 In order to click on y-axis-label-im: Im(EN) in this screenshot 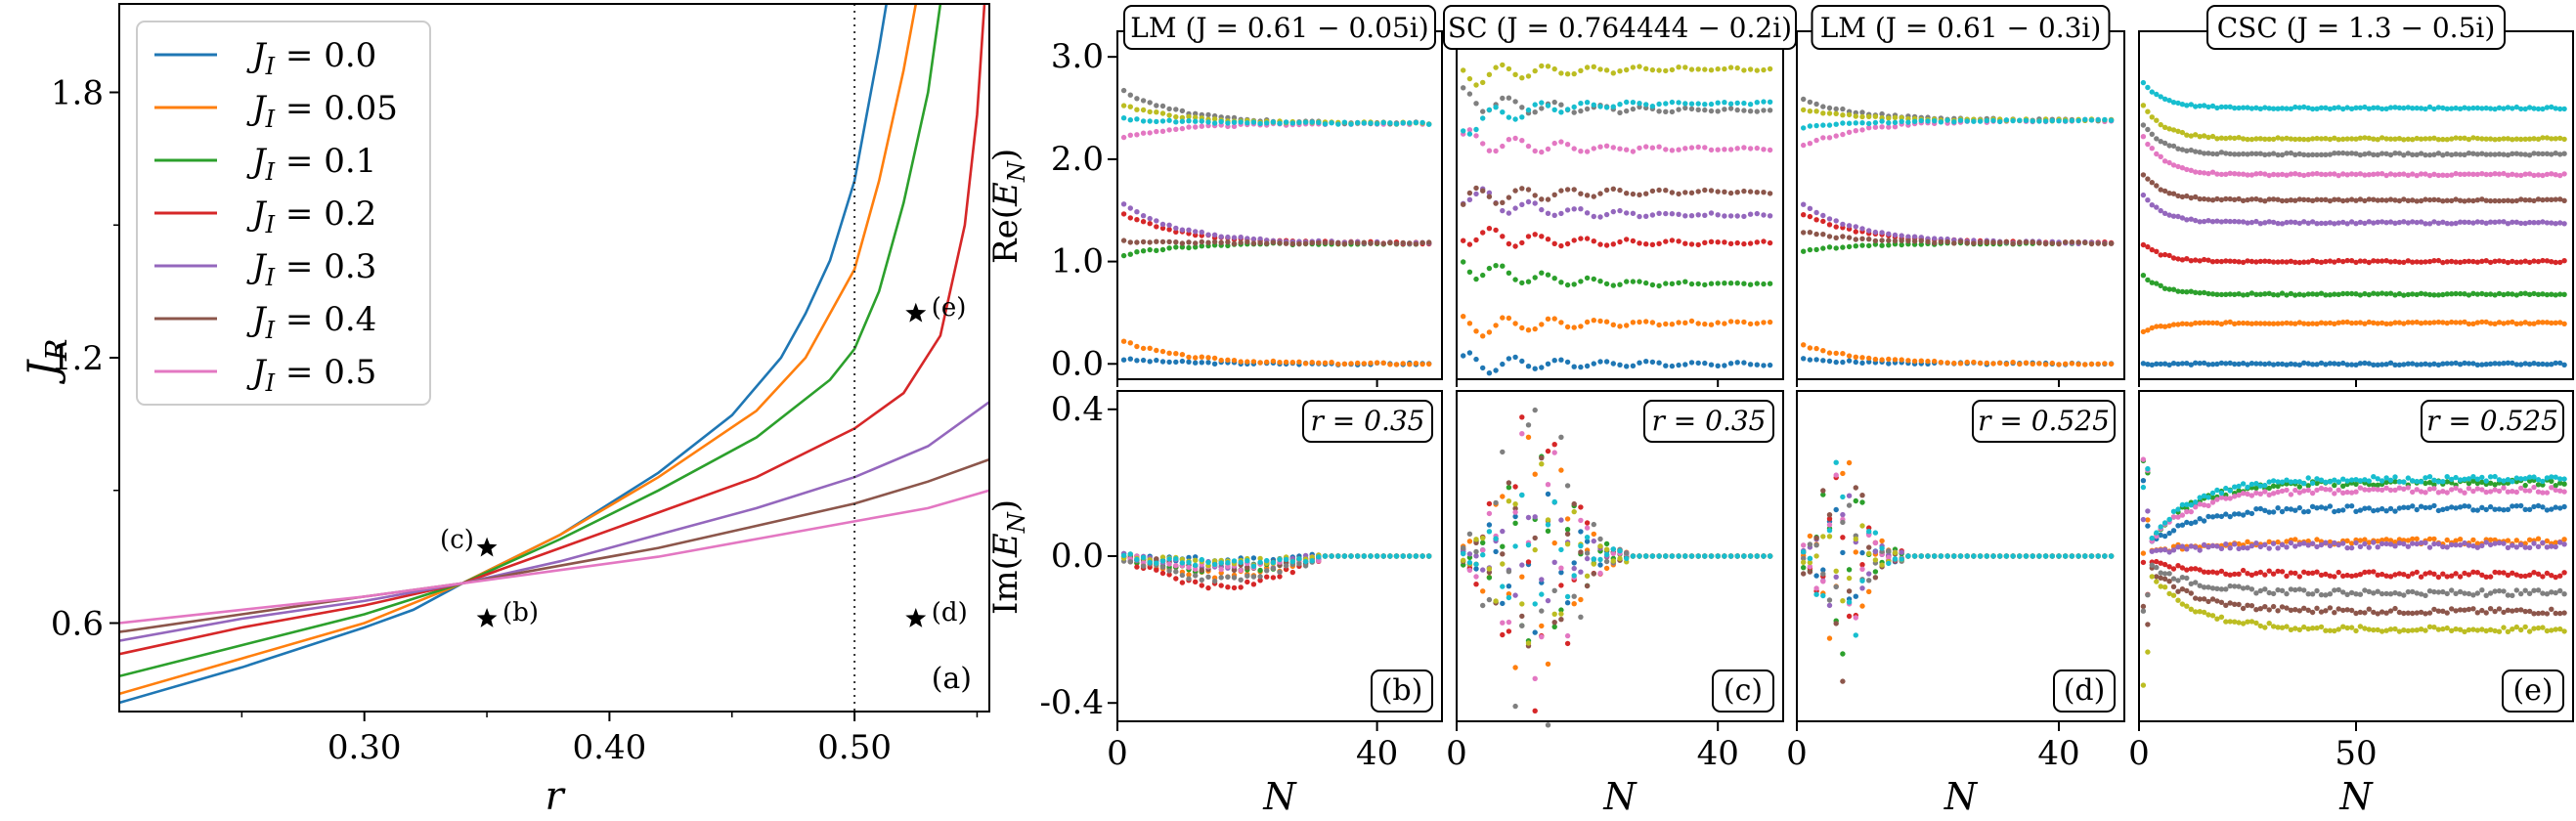, I will do `click(1008, 557)`.